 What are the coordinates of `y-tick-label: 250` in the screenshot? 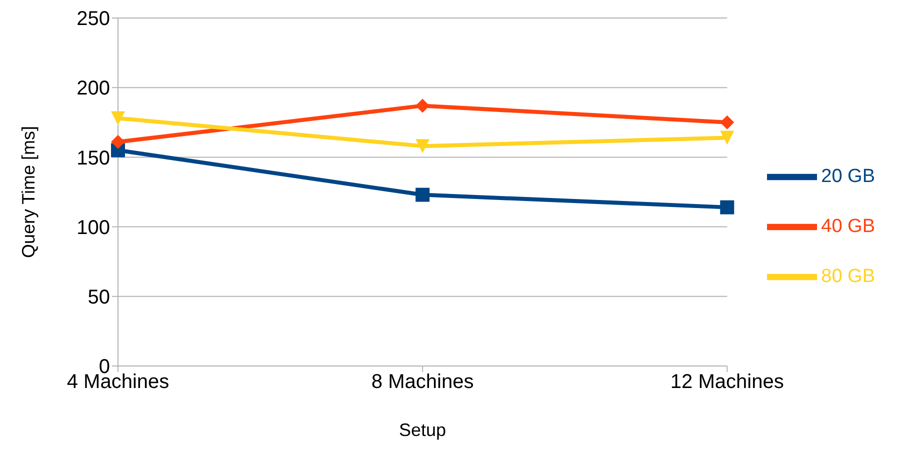 It's located at (93, 19).